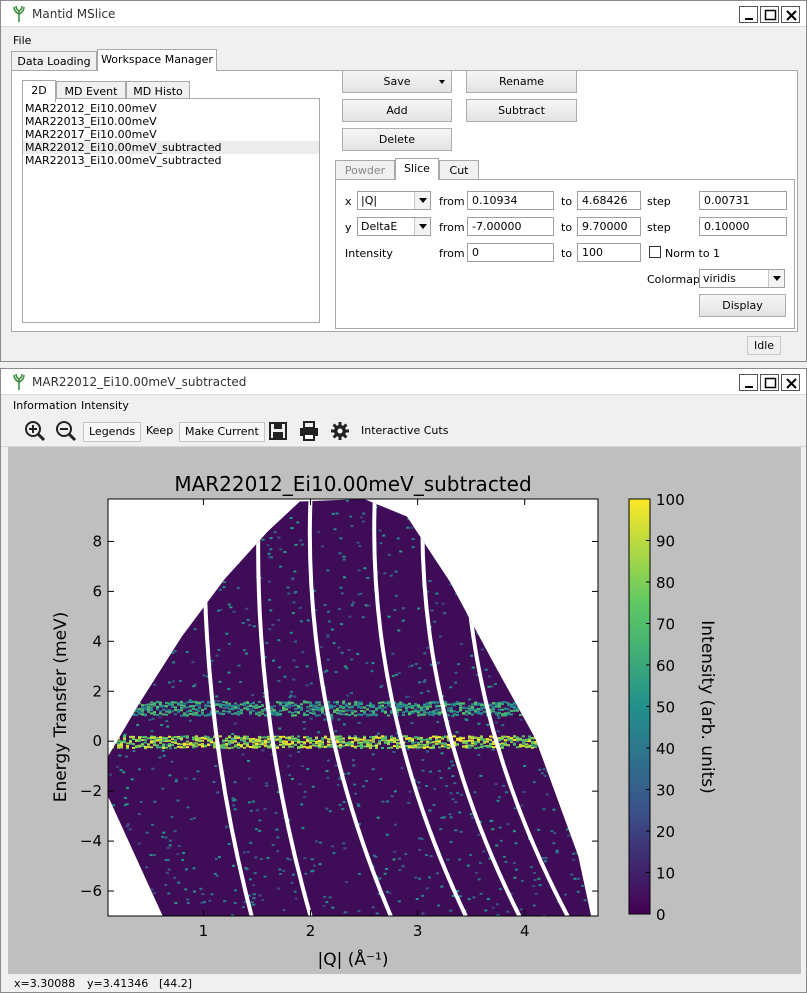  What do you see at coordinates (403, 14) in the screenshot?
I see `main-title-bar: Mantid MSlice` at bounding box center [403, 14].